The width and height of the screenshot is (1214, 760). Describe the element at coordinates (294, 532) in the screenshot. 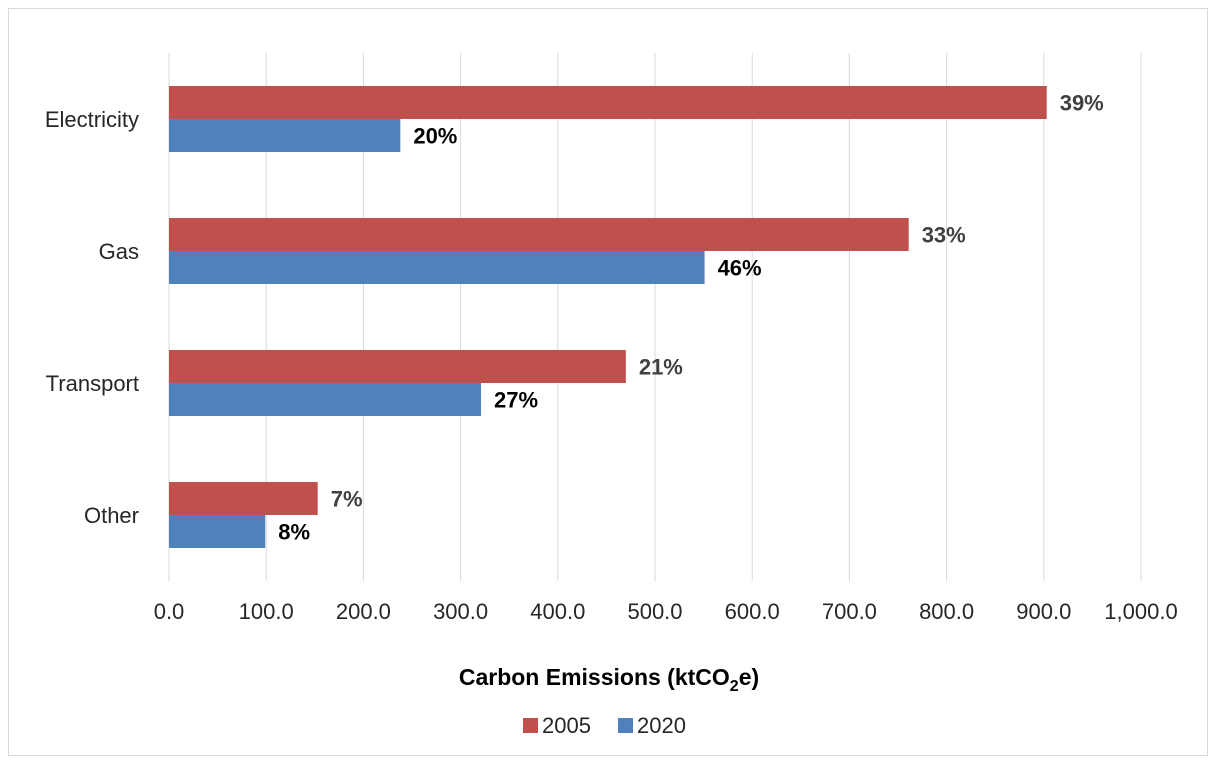

I see `data-label: 8%` at that location.